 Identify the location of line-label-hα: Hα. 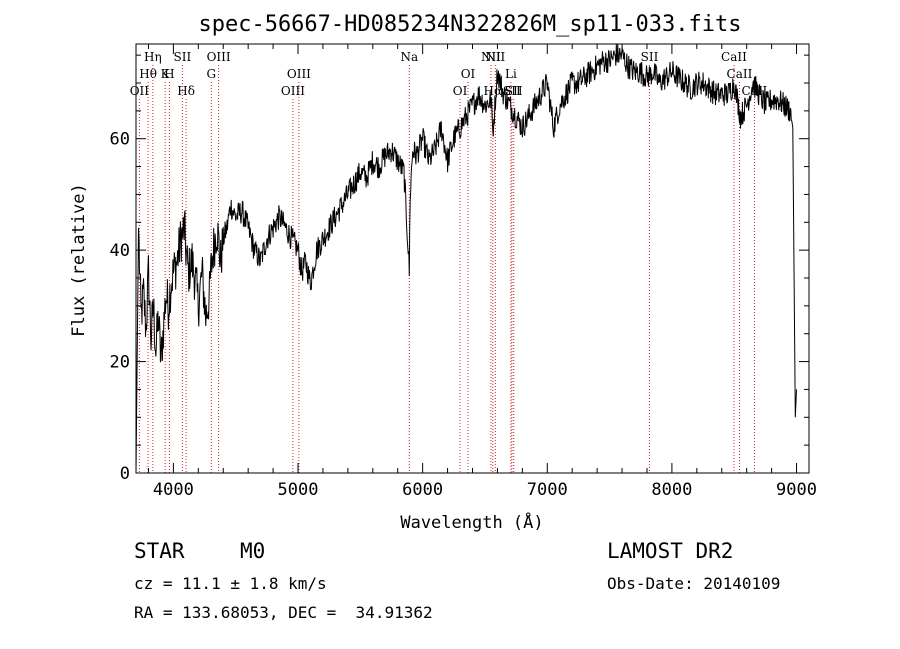
(493, 91).